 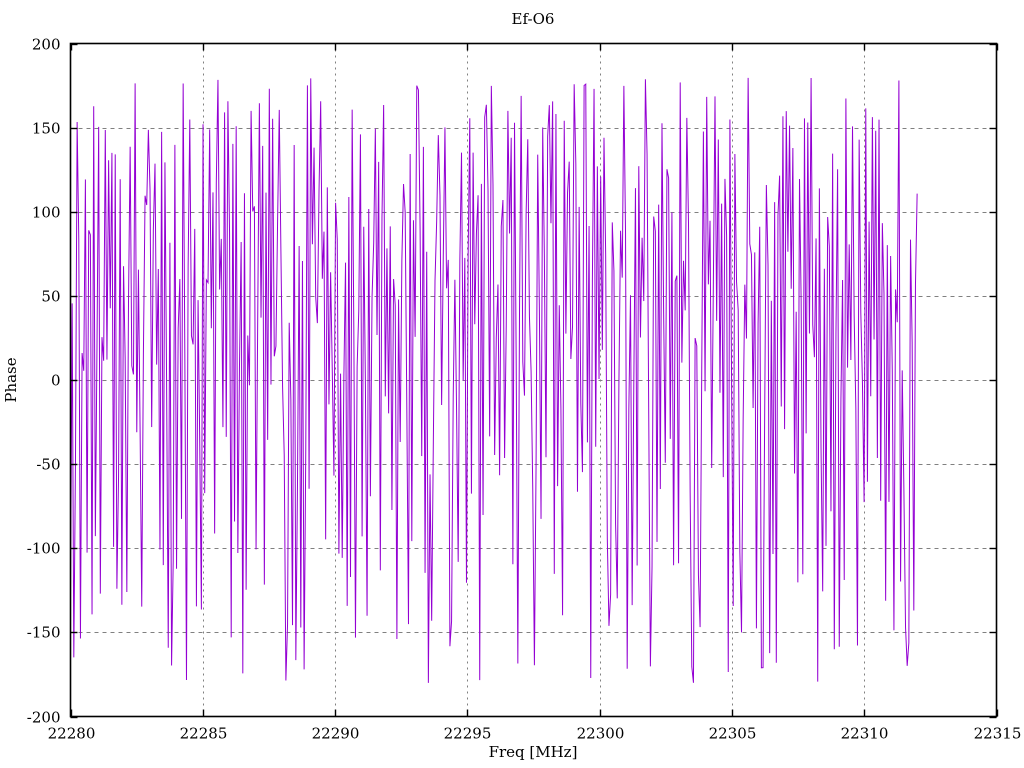 What do you see at coordinates (336, 734) in the screenshot?
I see `x-tick-label: 22290` at bounding box center [336, 734].